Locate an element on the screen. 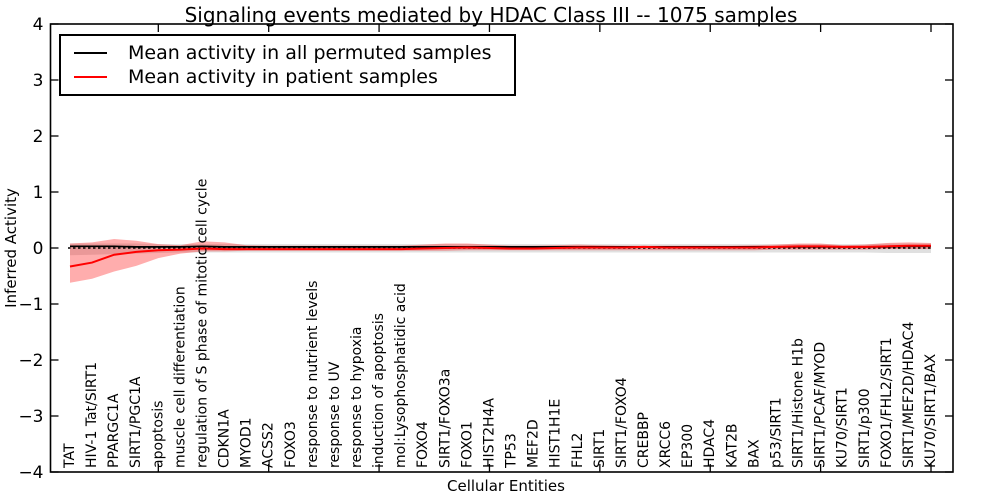 Image resolution: width=1000 pixels, height=500 pixels. y-tick-label: 0 is located at coordinates (38, 249).